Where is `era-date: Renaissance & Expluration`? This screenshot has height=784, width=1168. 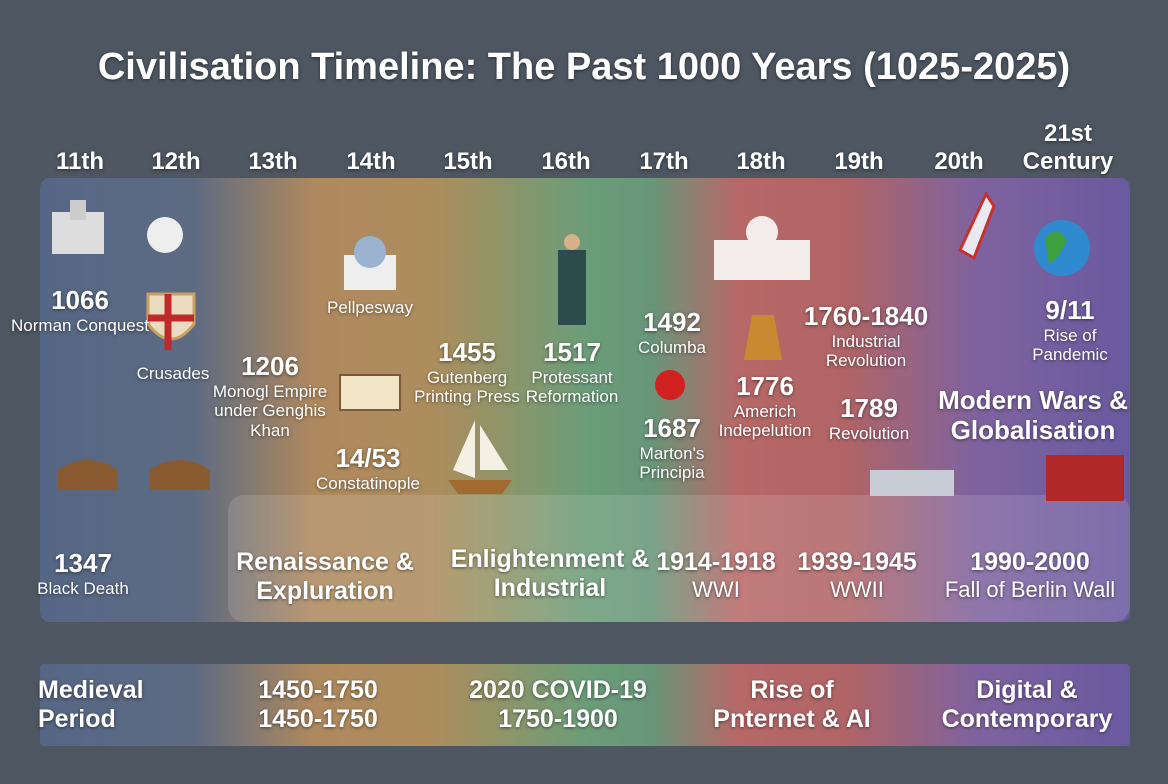
era-date: Renaissance & Expluration is located at coordinates (325, 576).